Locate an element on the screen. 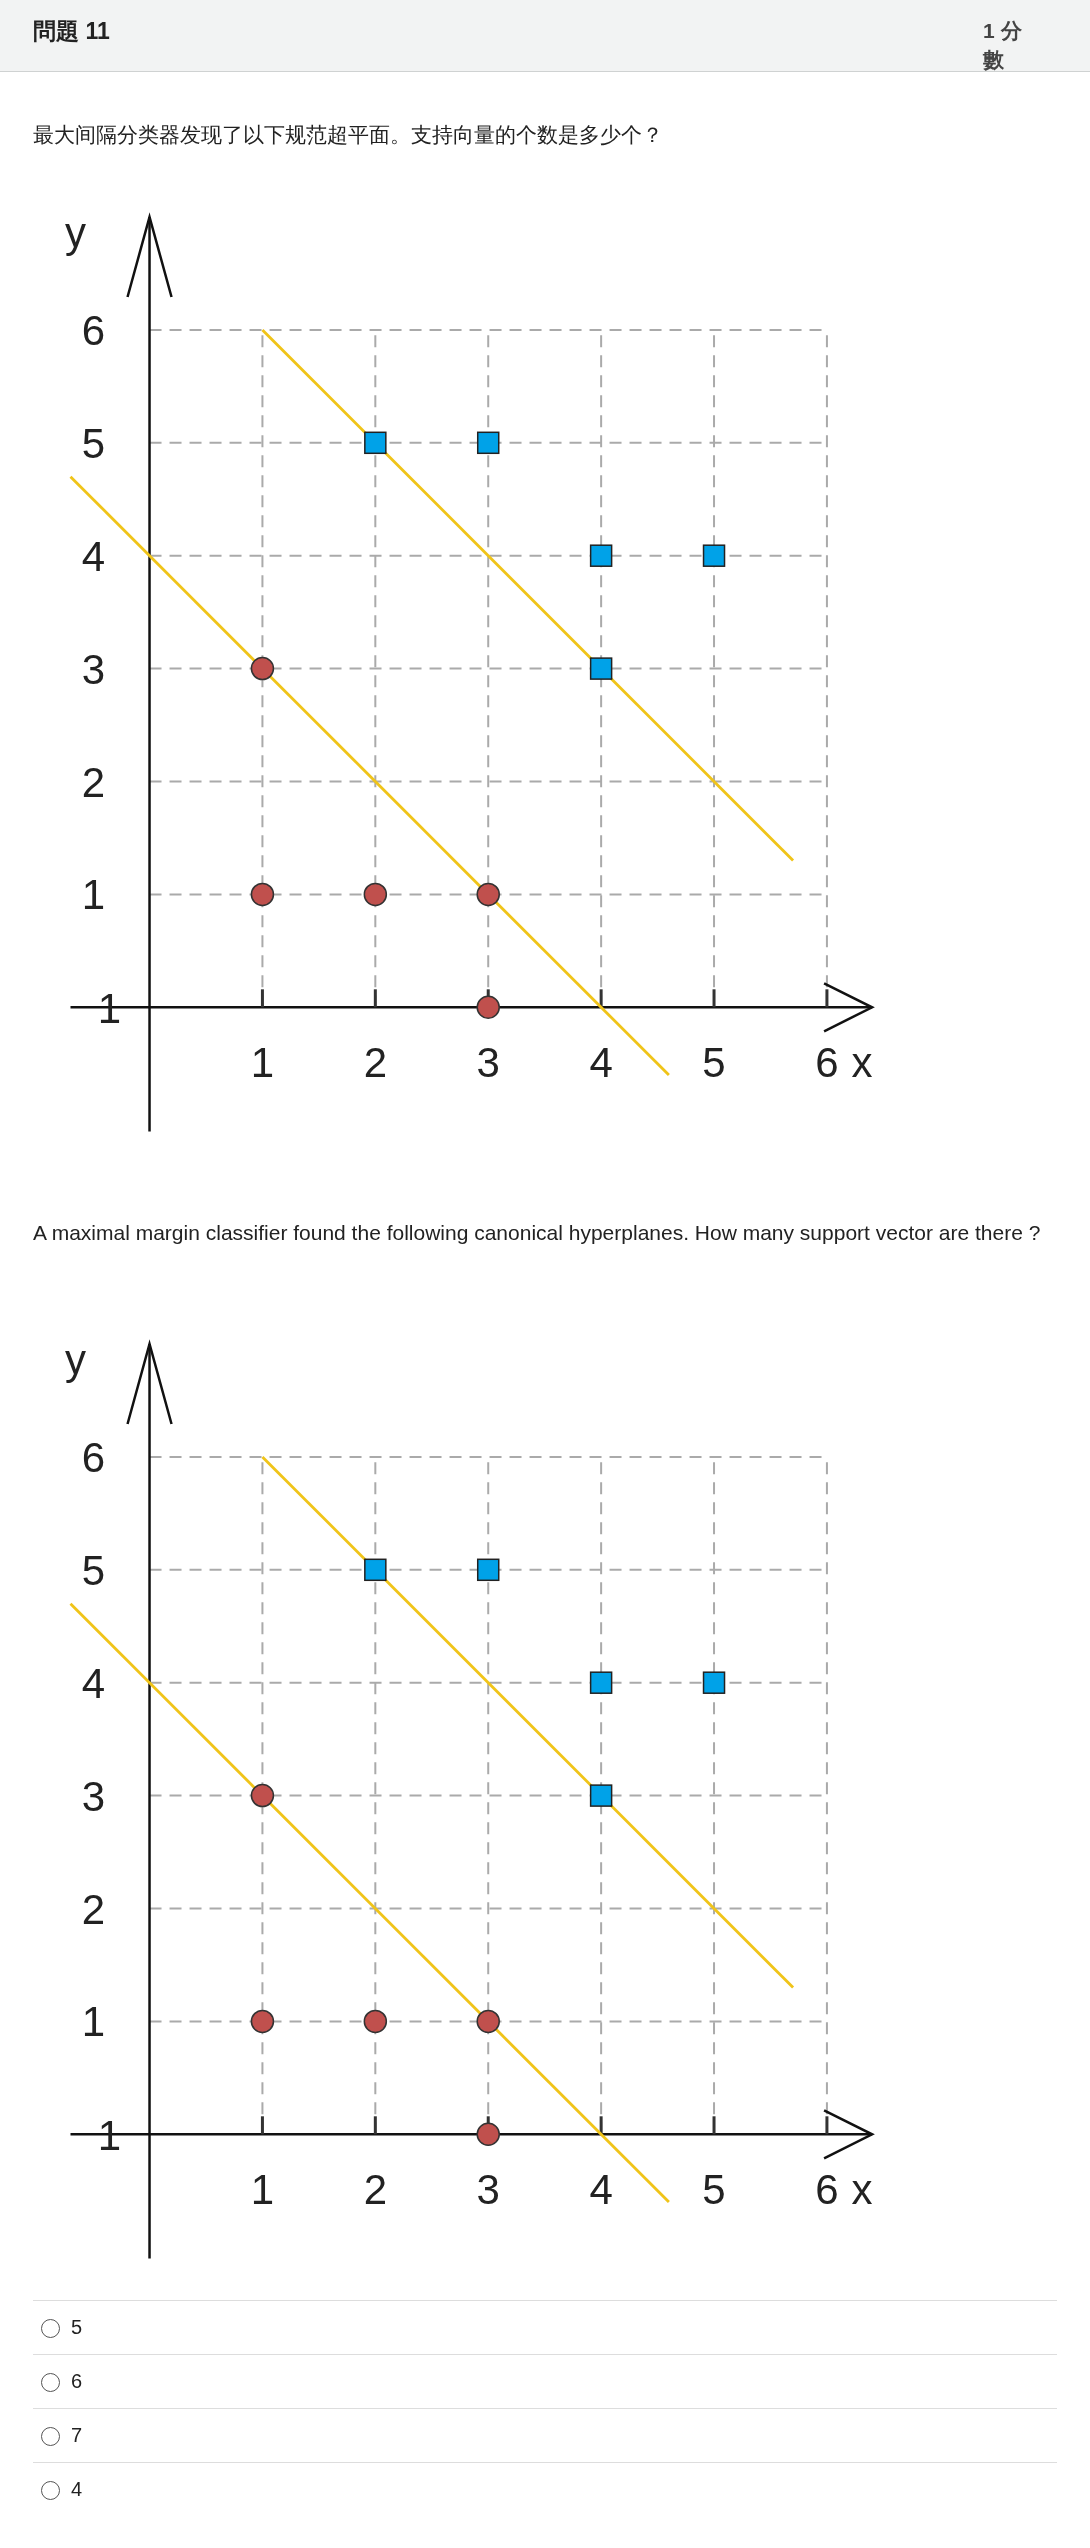 This screenshot has width=1090, height=2548. text: 7 is located at coordinates (77, 2435).